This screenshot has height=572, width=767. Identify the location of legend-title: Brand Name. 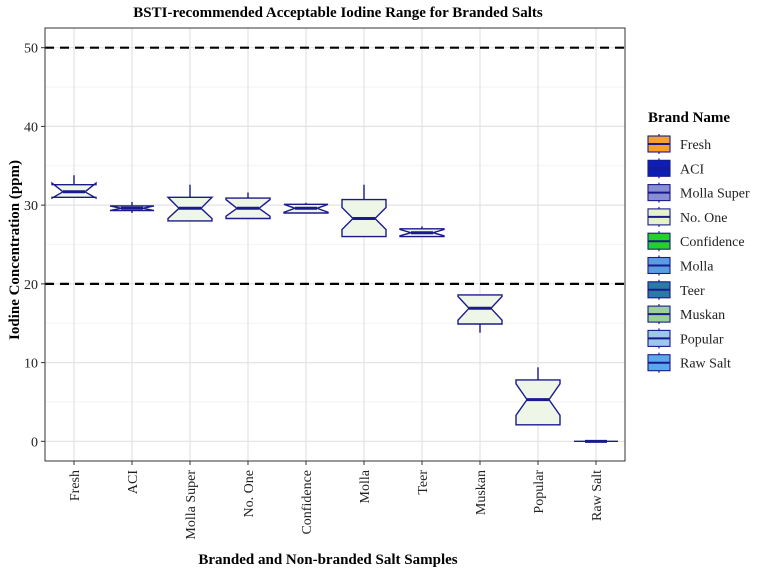
(689, 118).